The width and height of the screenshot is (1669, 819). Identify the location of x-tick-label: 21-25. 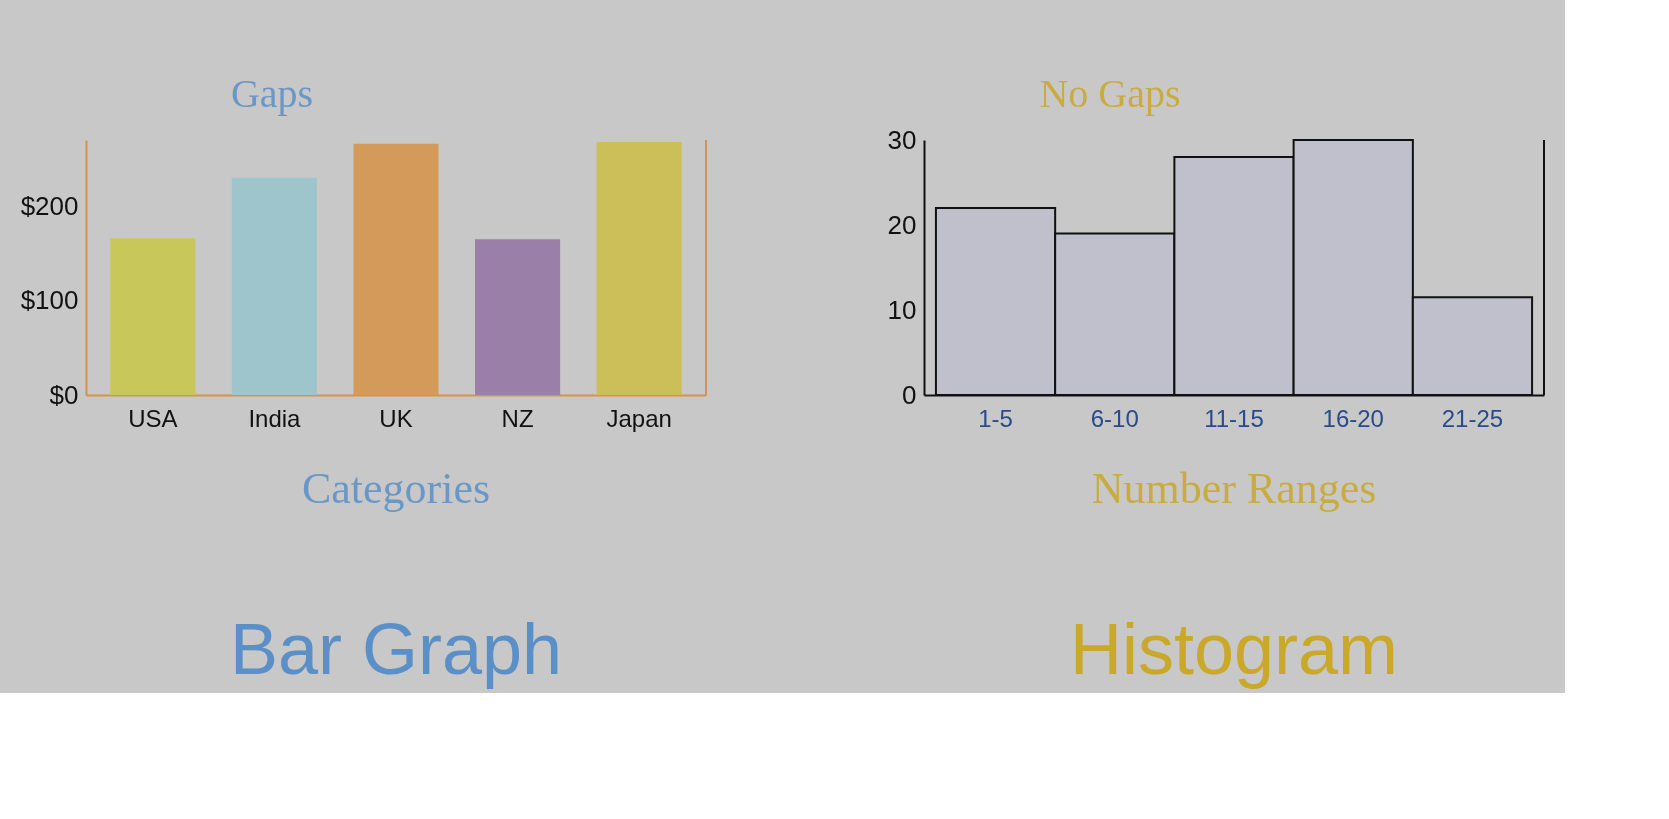
(1472, 418).